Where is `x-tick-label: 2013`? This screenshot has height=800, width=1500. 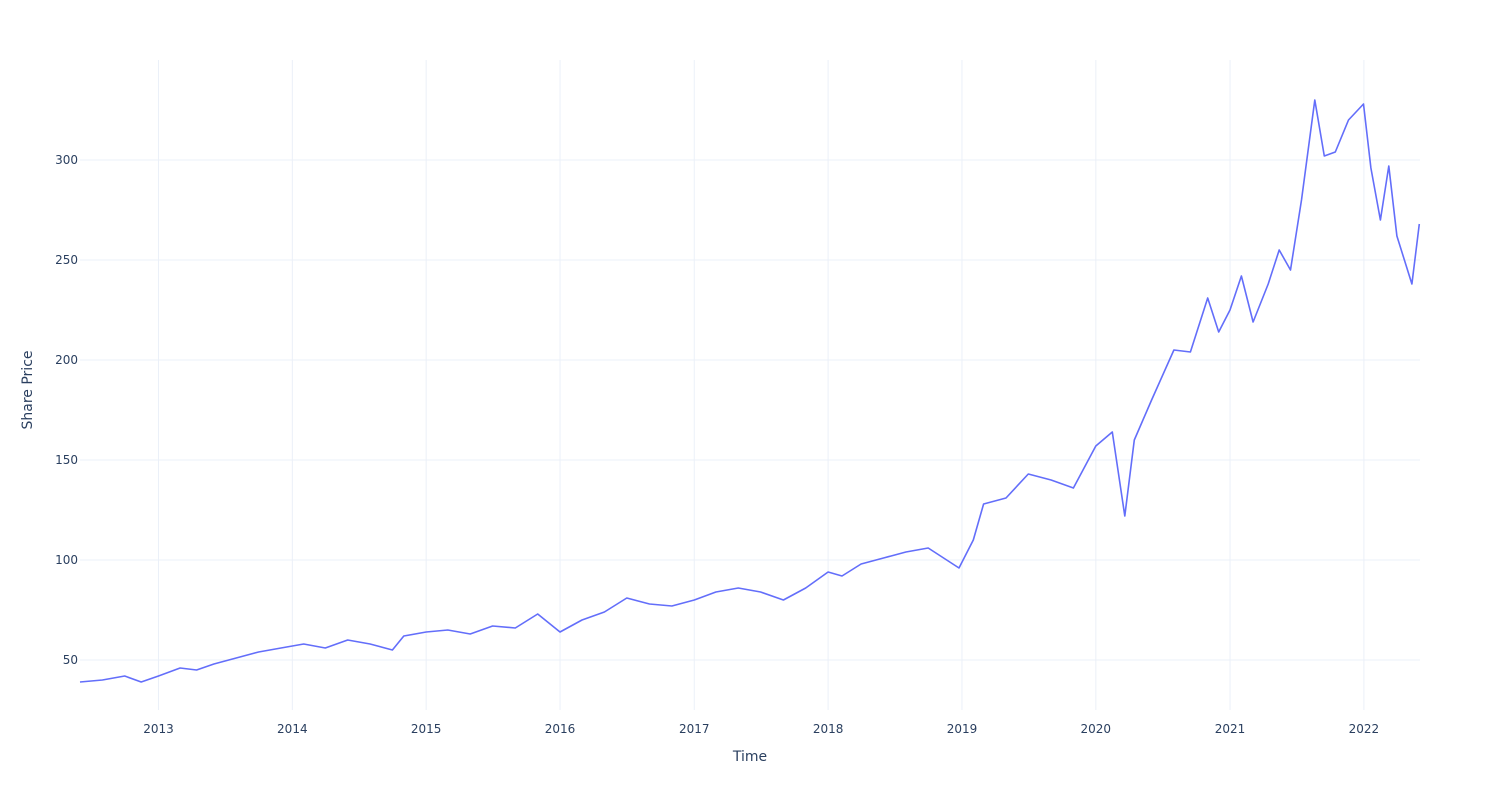 x-tick-label: 2013 is located at coordinates (158, 729).